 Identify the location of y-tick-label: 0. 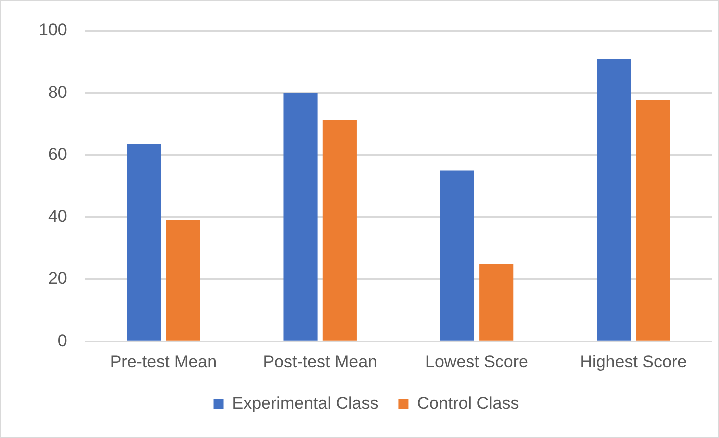
(63, 340).